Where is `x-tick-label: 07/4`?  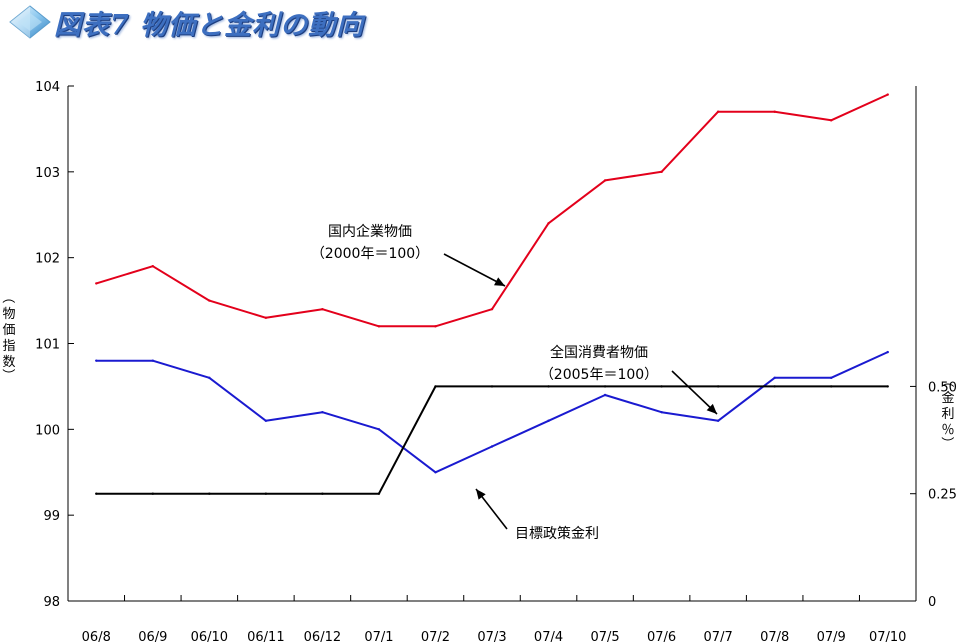
x-tick-label: 07/4 is located at coordinates (548, 636).